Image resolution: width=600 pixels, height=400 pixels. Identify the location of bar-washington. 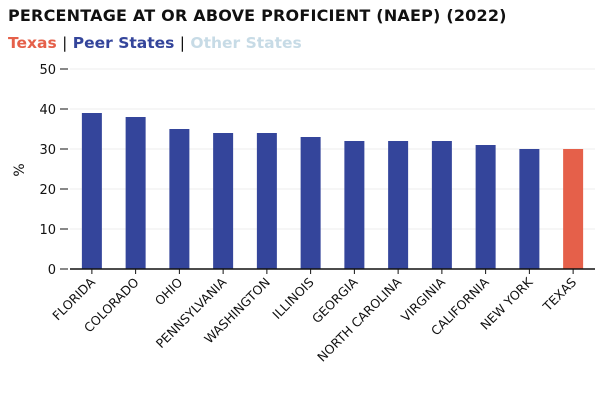
(266, 201).